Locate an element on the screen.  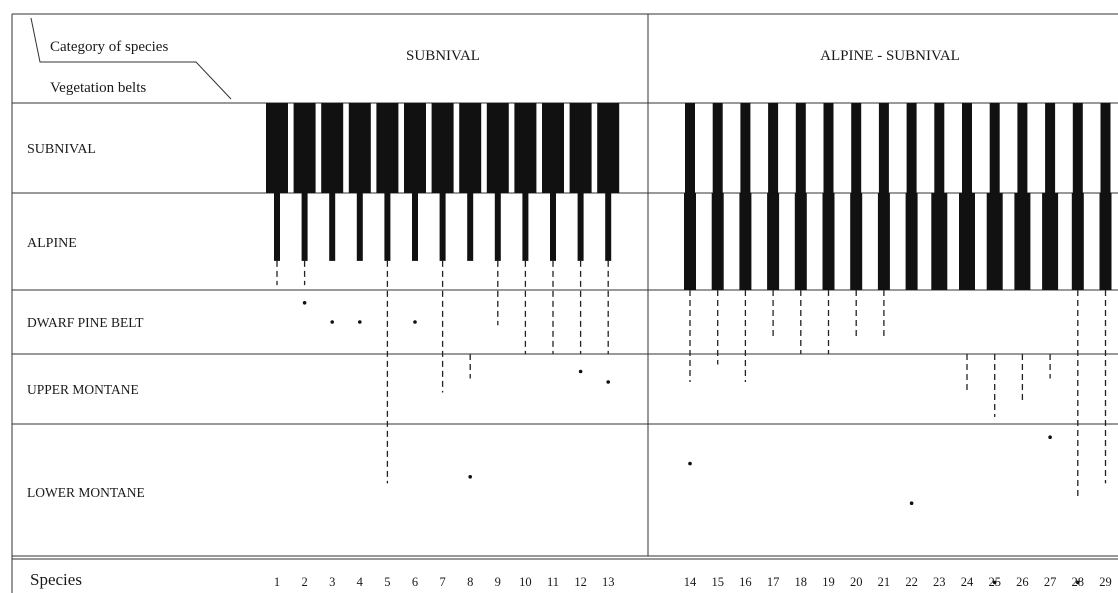
corner-label-belts: Vegetation belts is located at coordinates (98, 88).